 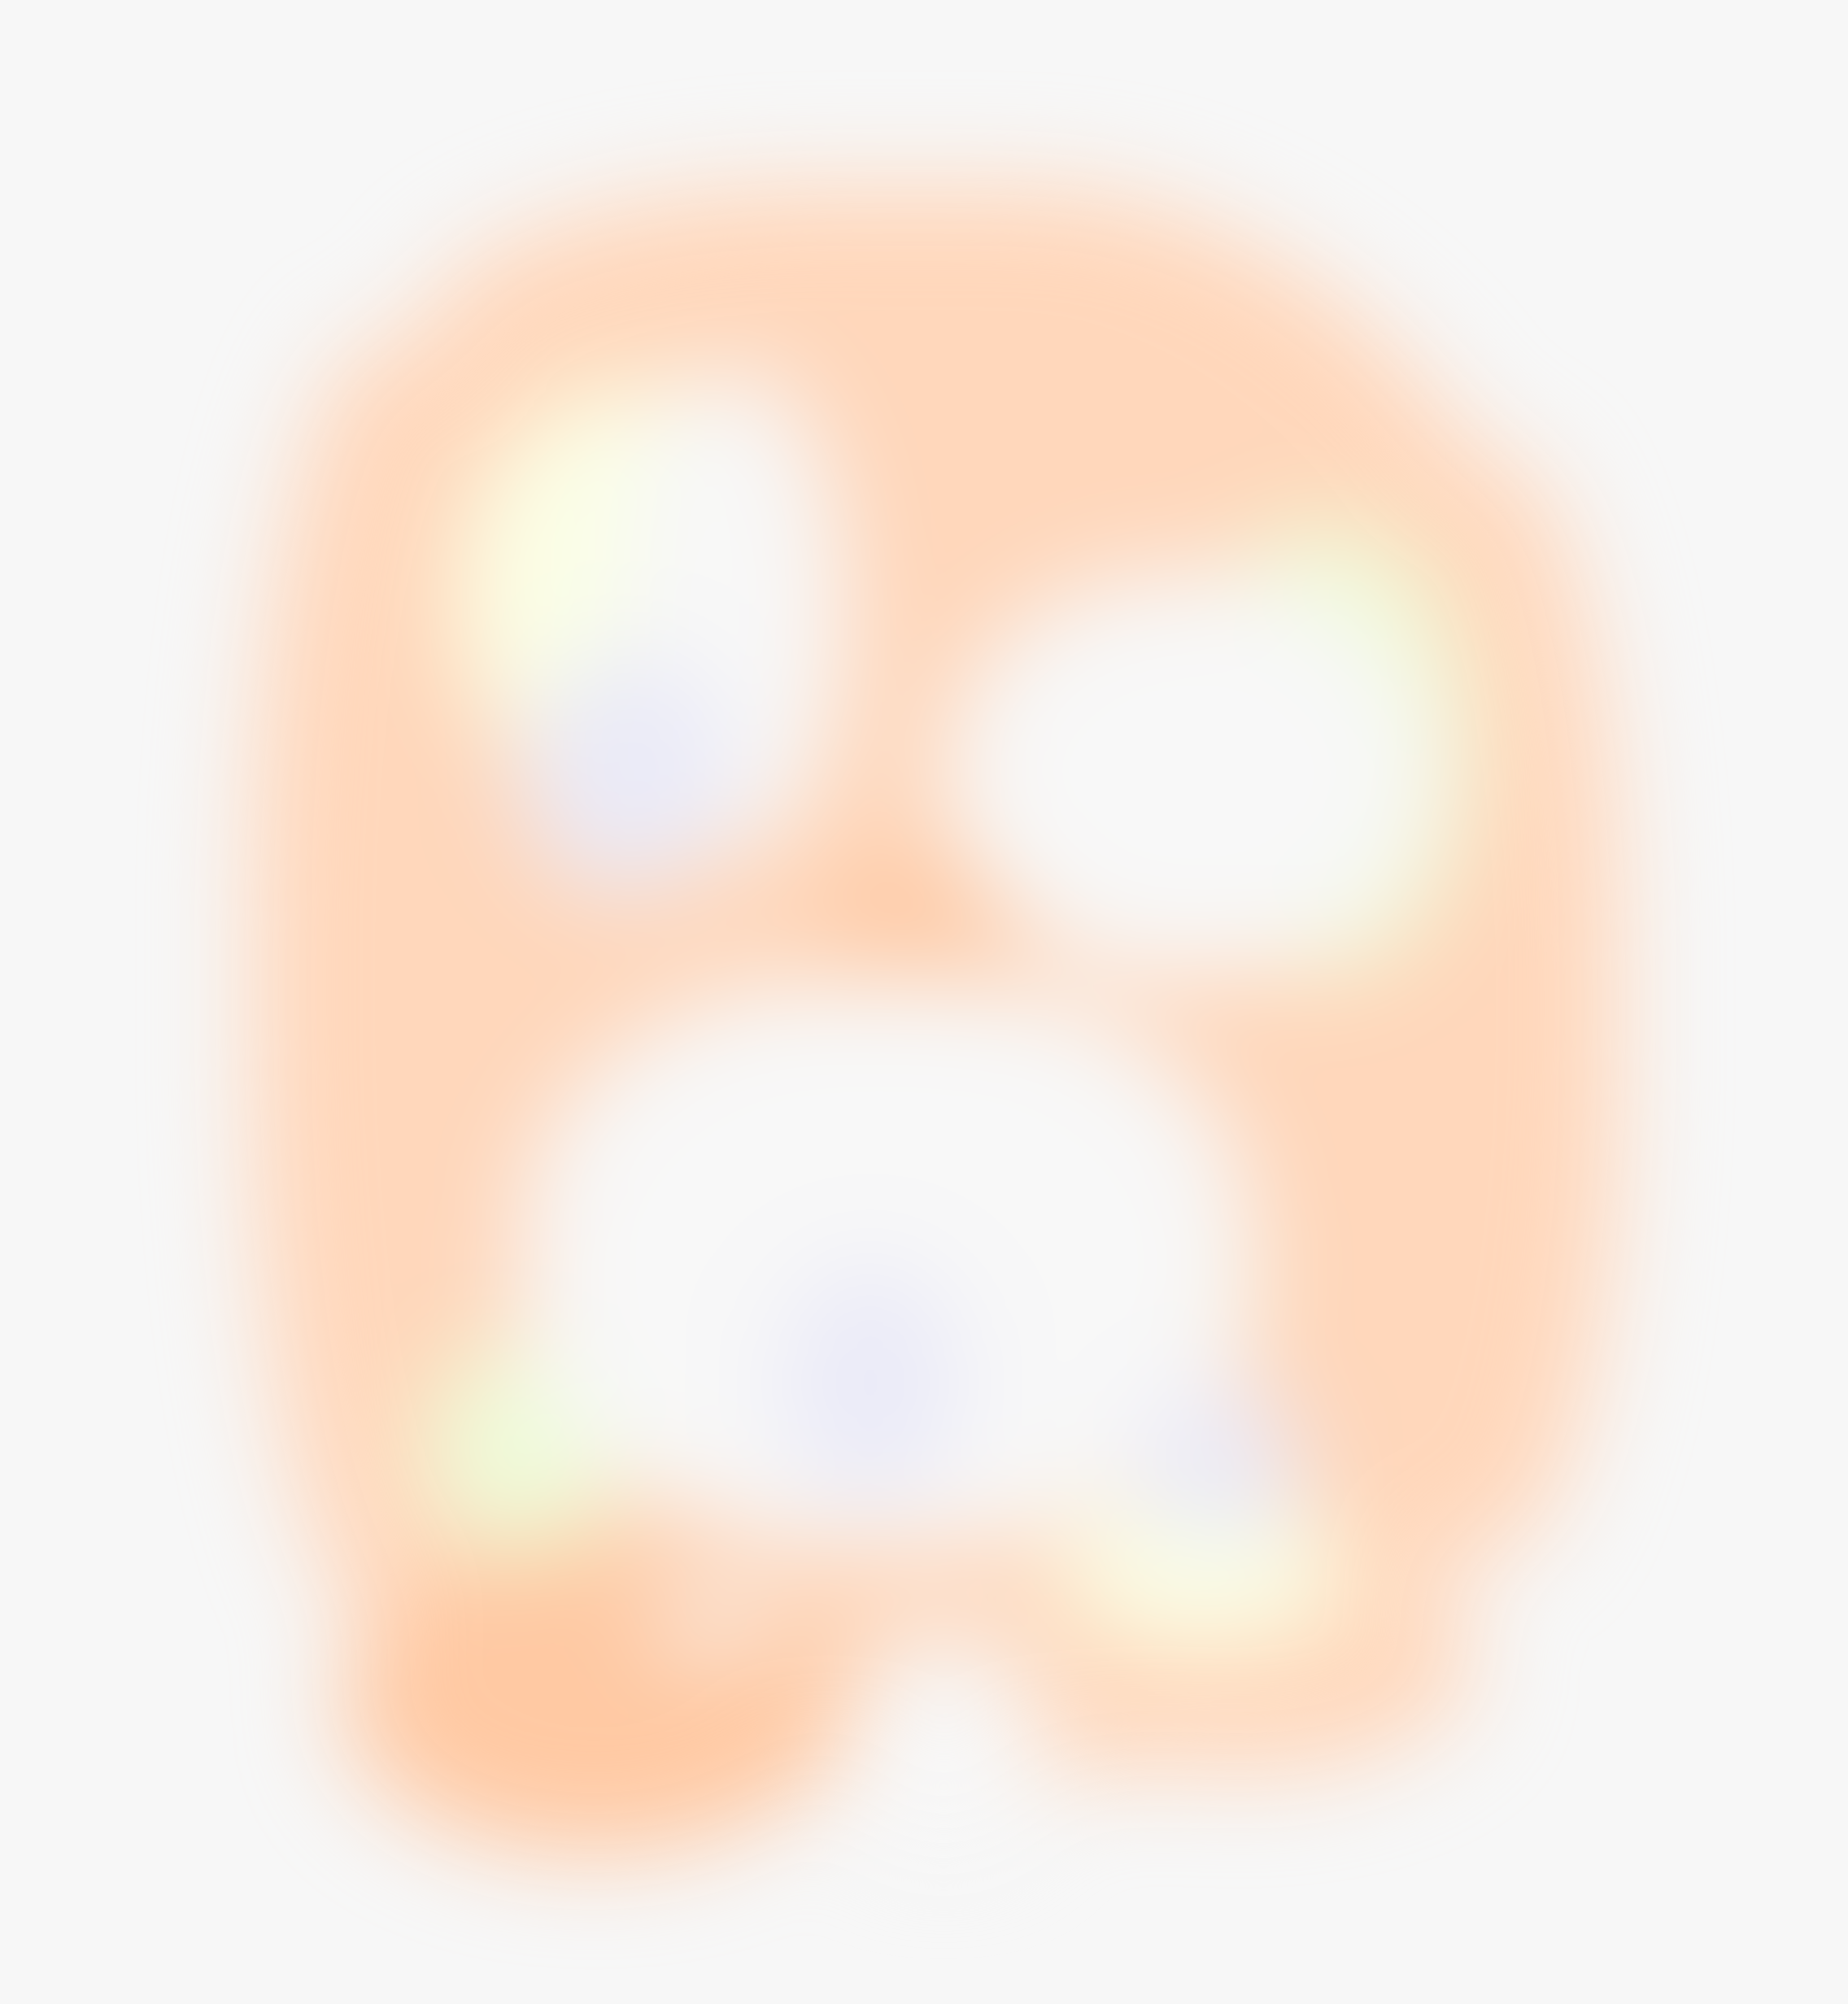 What do you see at coordinates (870, 1383) in the screenshot?
I see `lower-lavender-spot` at bounding box center [870, 1383].